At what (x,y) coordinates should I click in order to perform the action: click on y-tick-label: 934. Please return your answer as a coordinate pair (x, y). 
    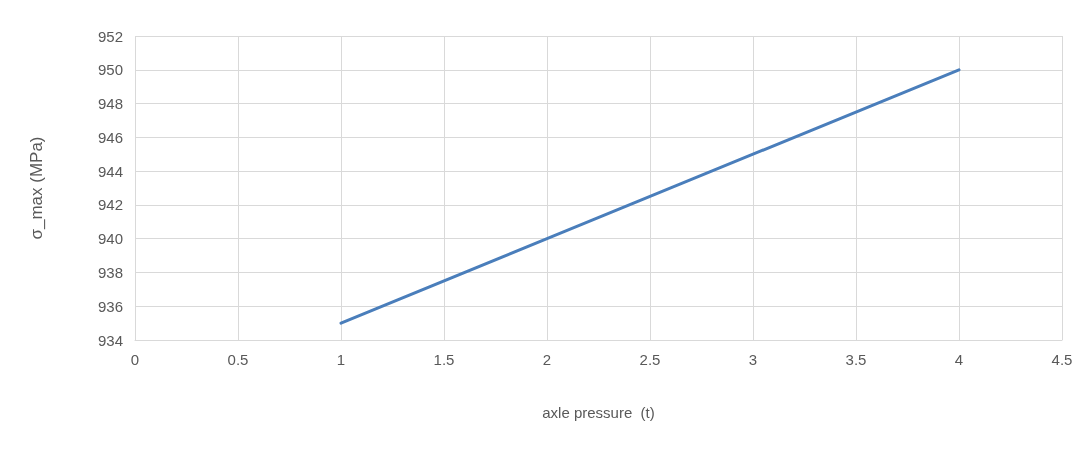
    Looking at the image, I should click on (110, 340).